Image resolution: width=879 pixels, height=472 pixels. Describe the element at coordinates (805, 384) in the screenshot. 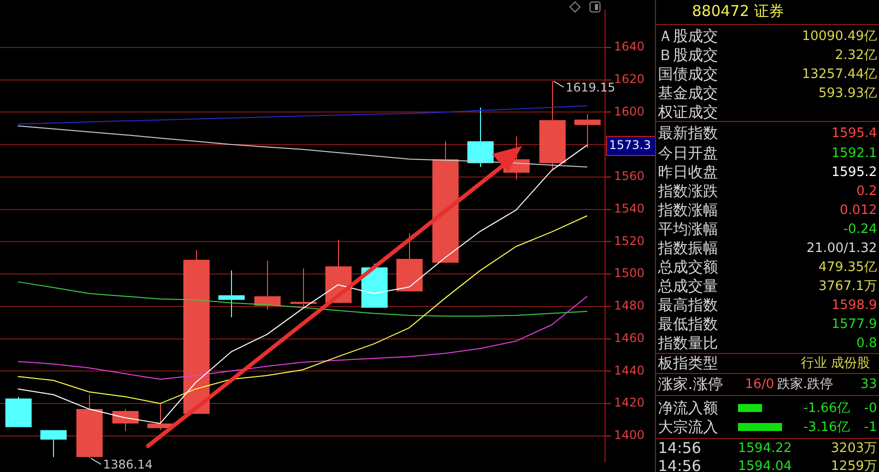

I see `text: 跌家.跌停` at that location.